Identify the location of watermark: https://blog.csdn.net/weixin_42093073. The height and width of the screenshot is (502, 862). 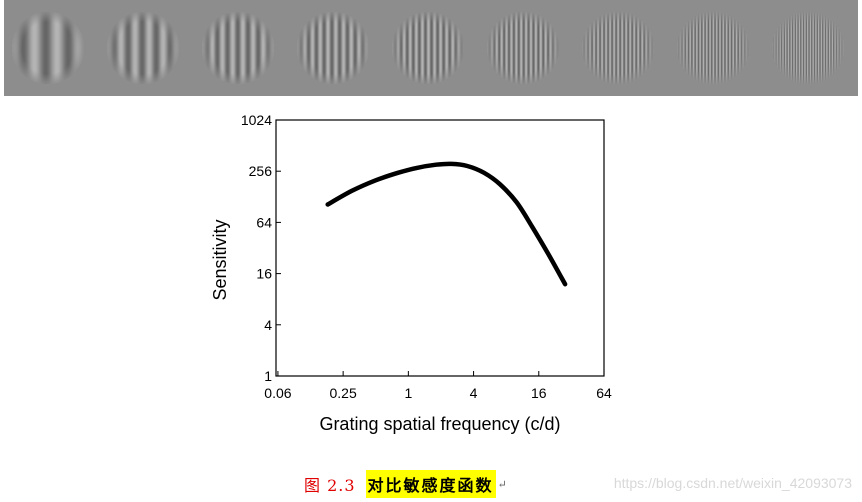
(732, 483).